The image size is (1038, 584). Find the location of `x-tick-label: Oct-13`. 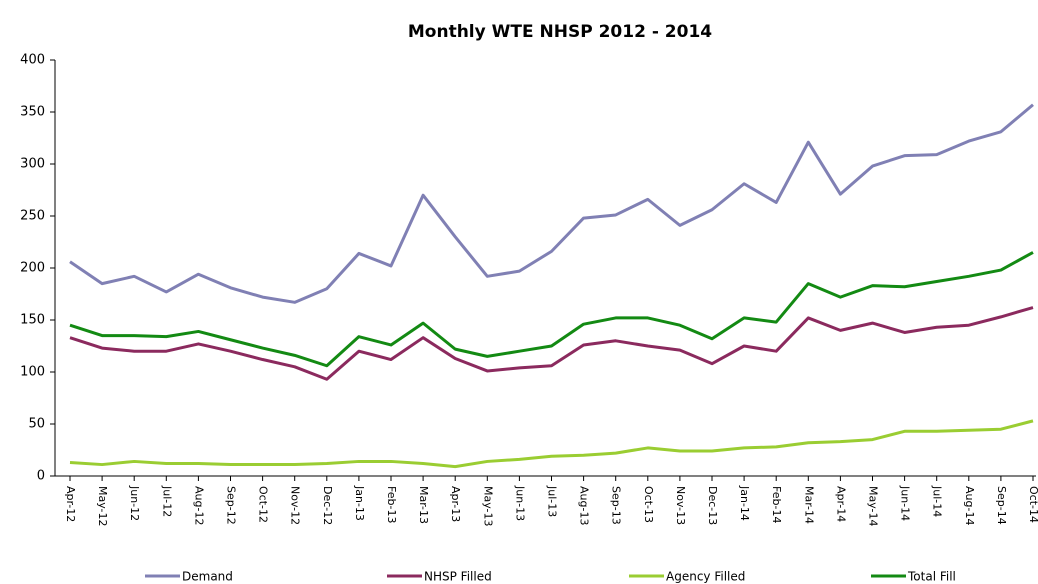

x-tick-label: Oct-13 is located at coordinates (648, 504).